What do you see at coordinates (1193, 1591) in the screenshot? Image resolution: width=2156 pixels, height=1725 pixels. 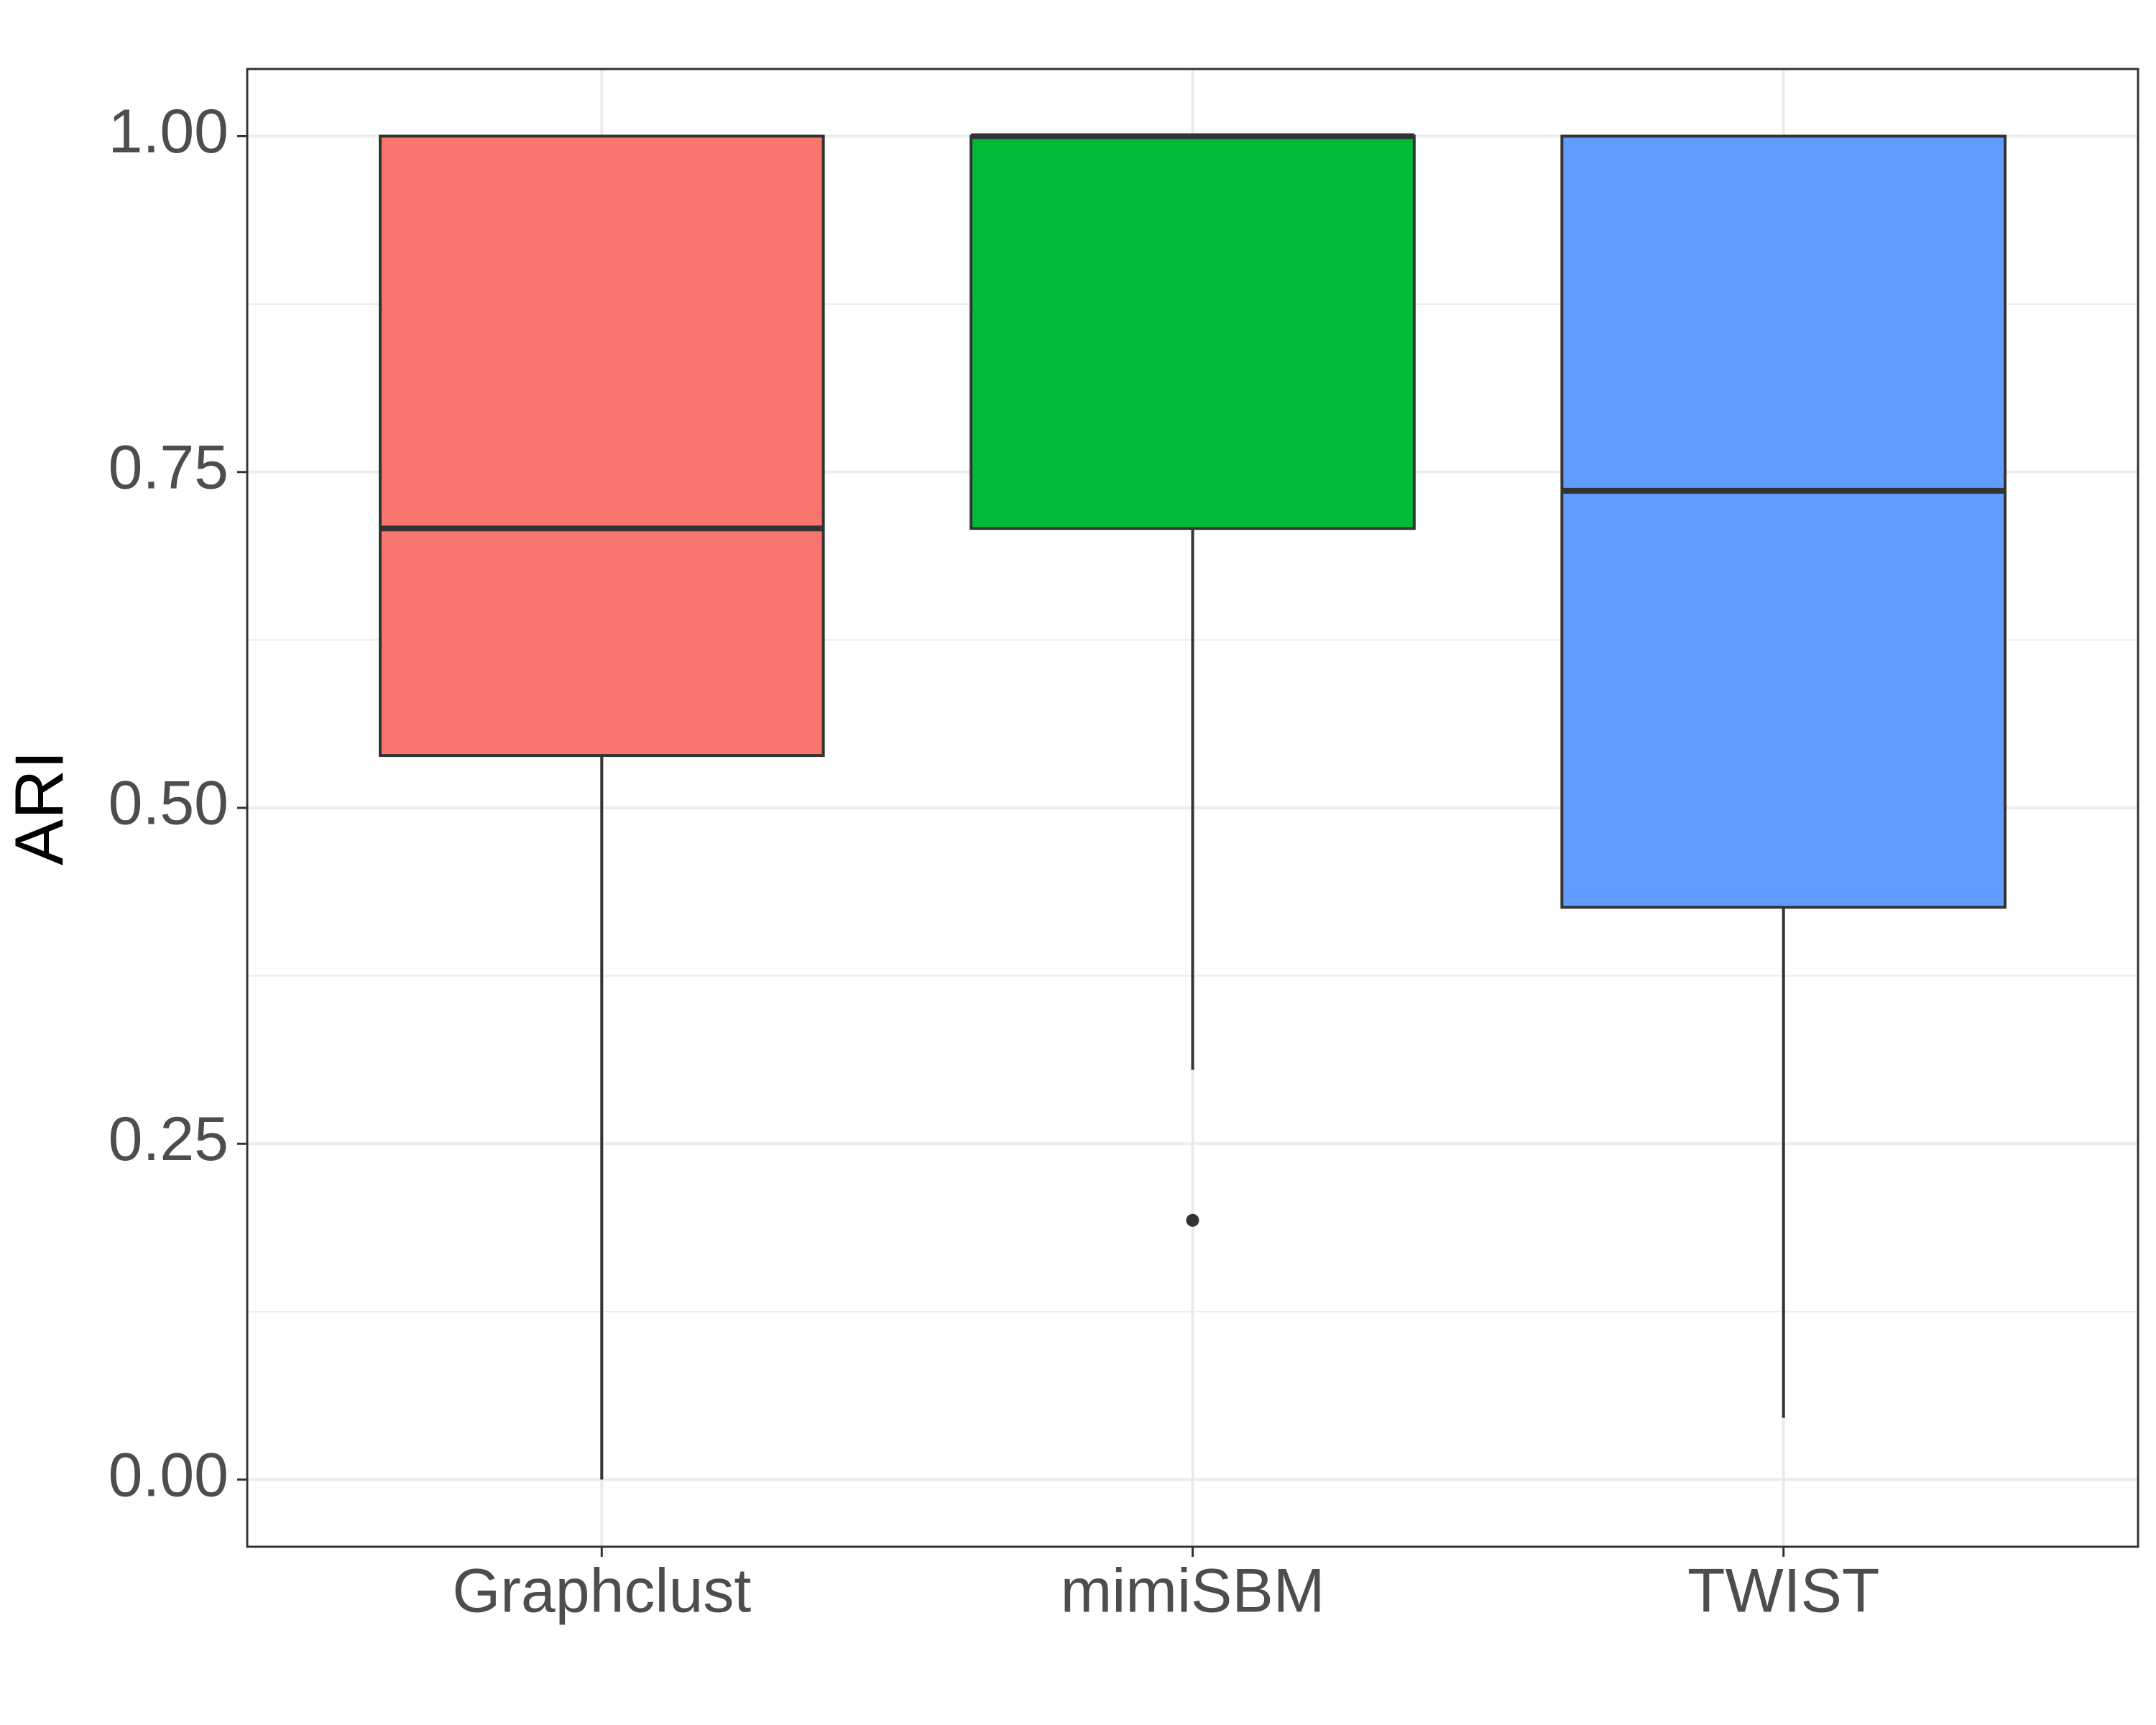 I see `x-tick-label: mimiSBM` at bounding box center [1193, 1591].